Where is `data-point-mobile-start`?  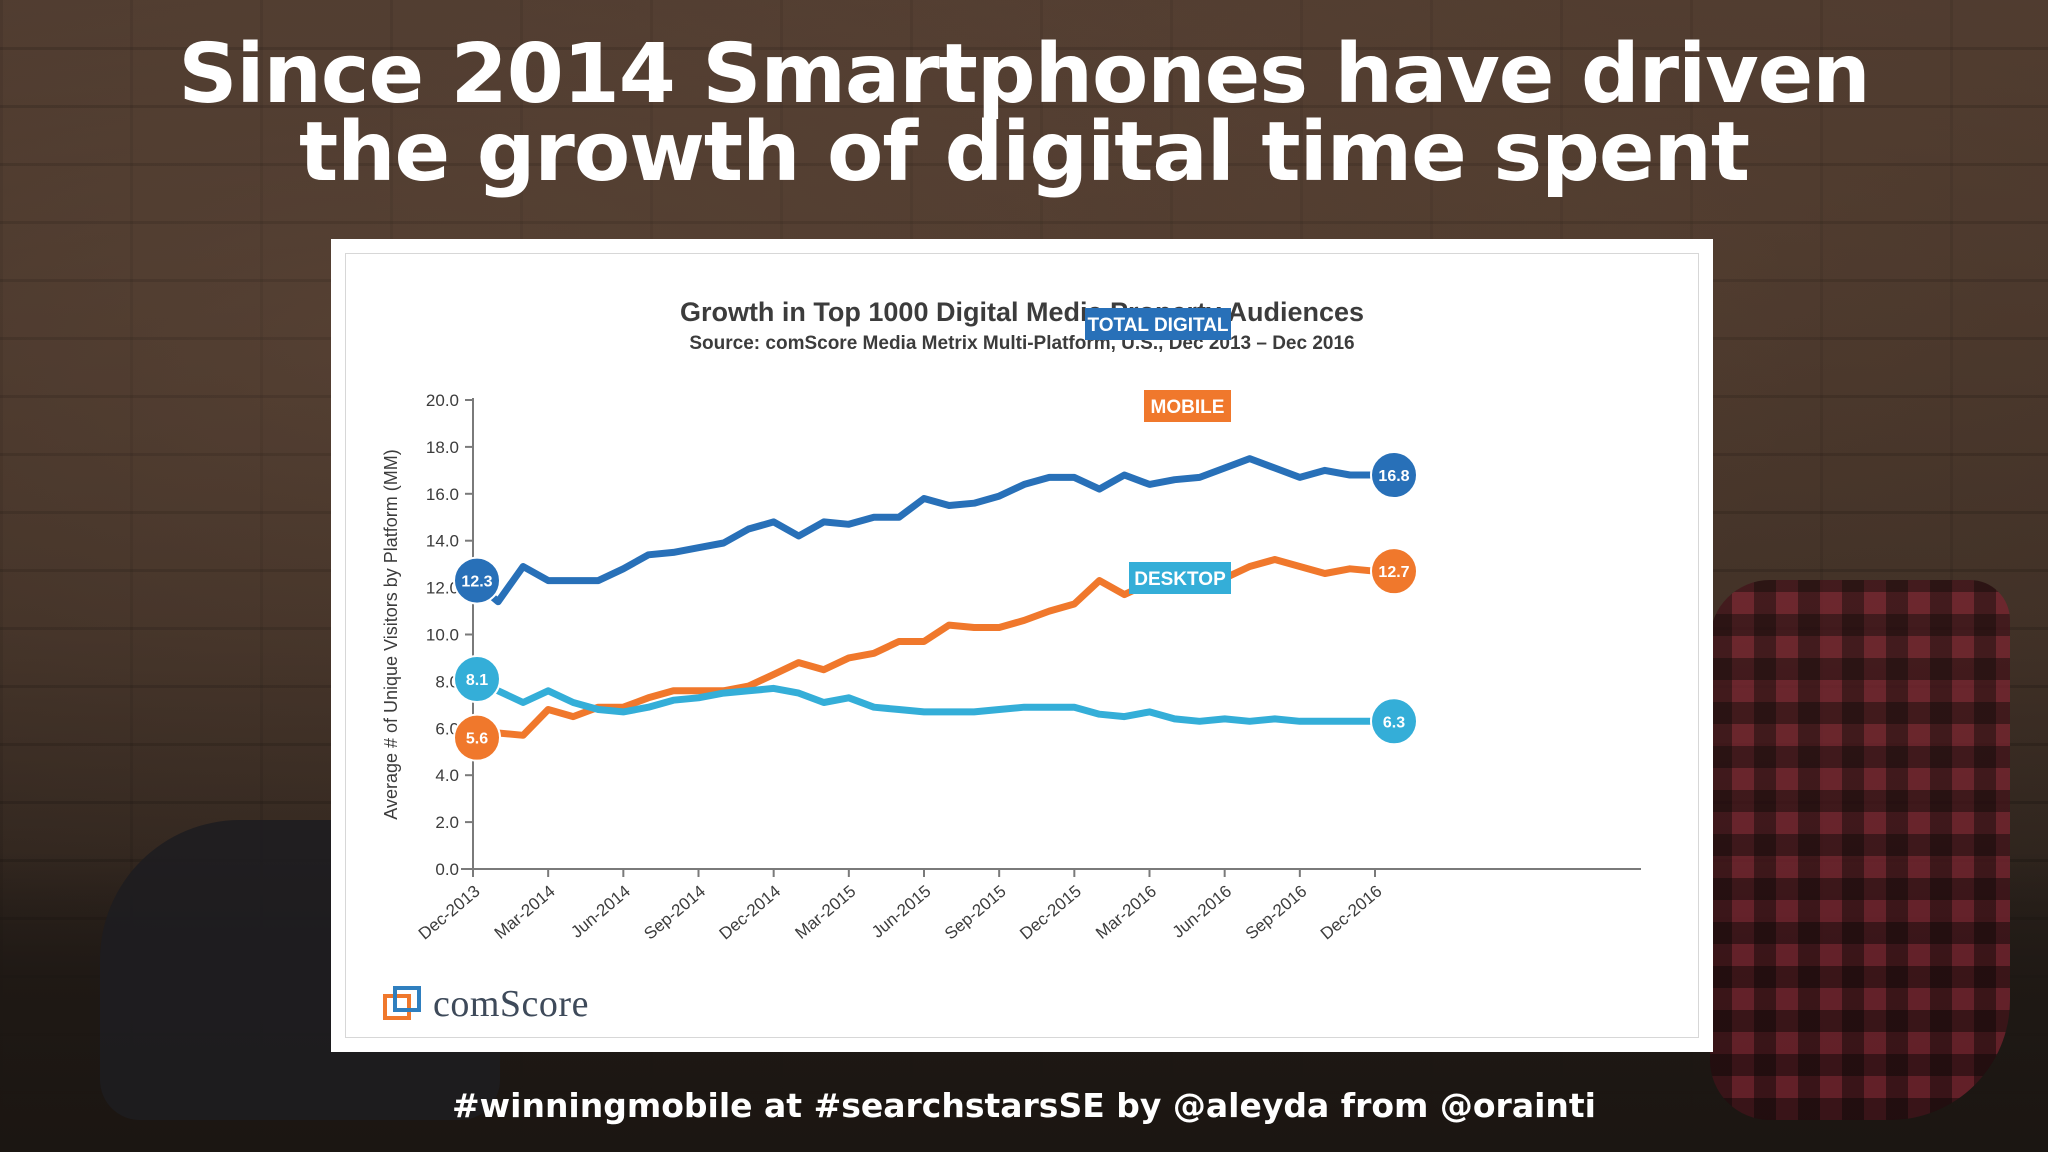
data-point-mobile-start is located at coordinates (477, 737).